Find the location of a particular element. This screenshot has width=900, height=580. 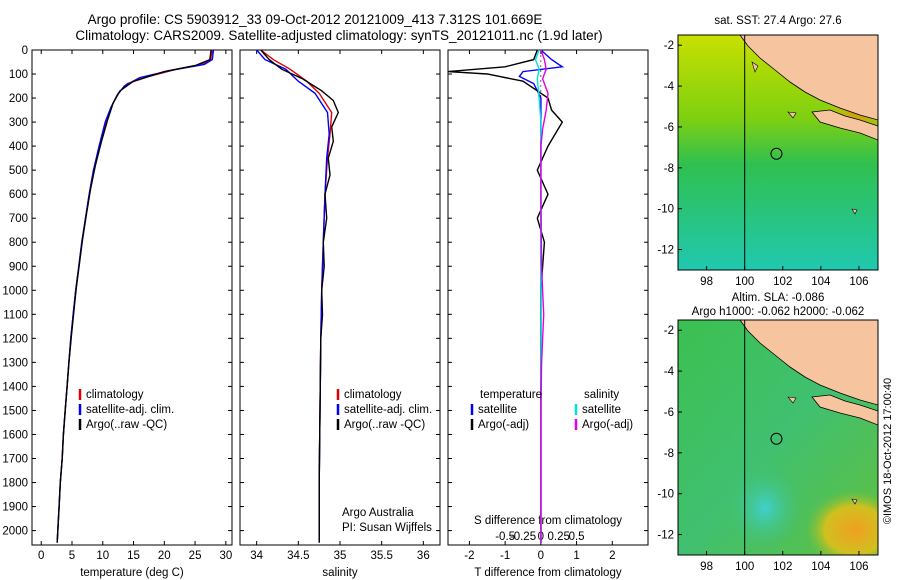

sst-map-frame is located at coordinates (778, 152).